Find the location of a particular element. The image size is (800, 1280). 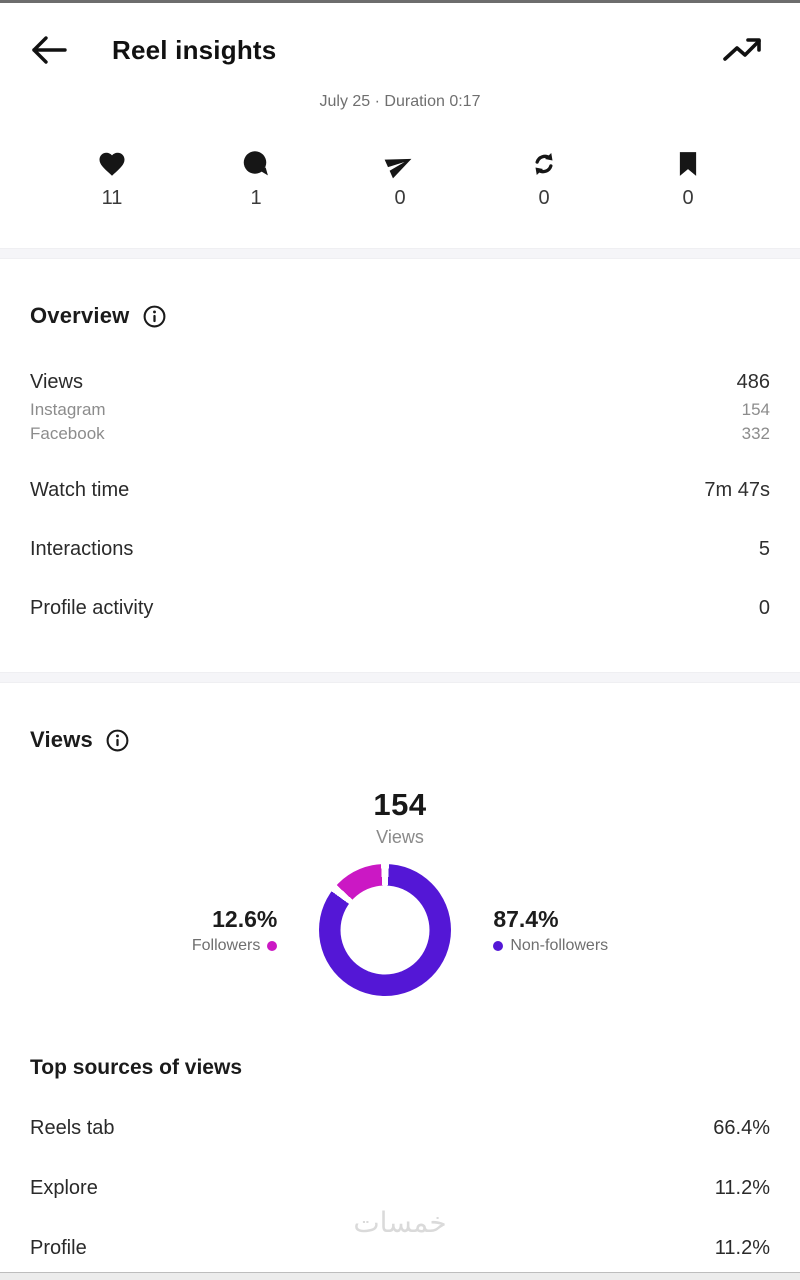

views-row: Views 486 is located at coordinates (400, 382).